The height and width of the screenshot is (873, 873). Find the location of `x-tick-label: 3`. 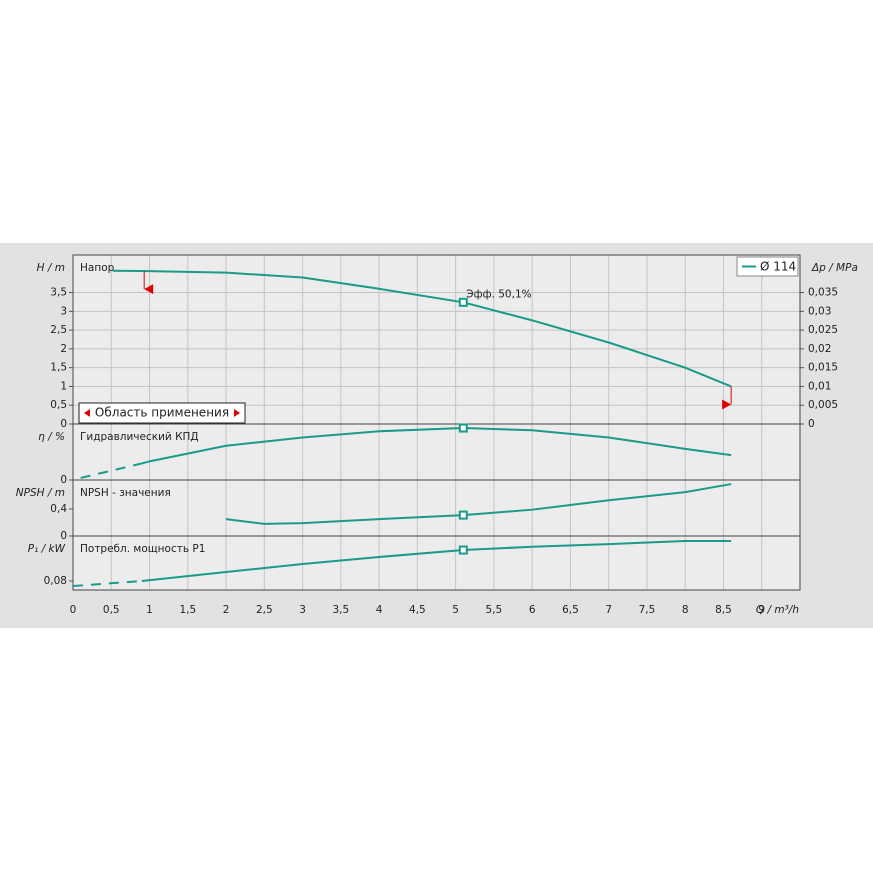

x-tick-label: 3 is located at coordinates (302, 610).